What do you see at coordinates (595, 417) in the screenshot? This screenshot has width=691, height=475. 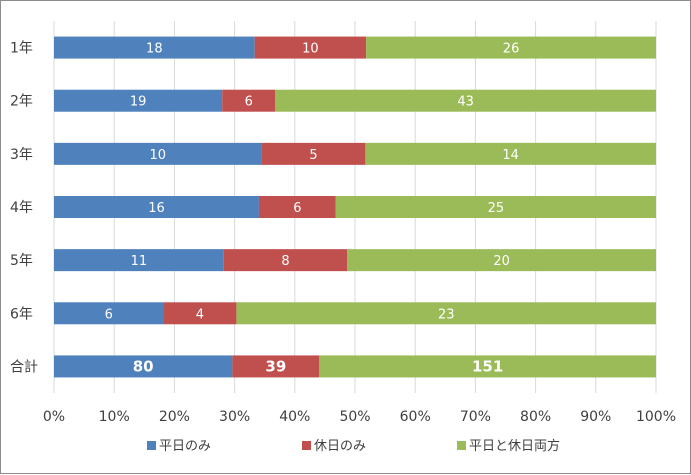 I see `x-tick-label: 90%` at bounding box center [595, 417].